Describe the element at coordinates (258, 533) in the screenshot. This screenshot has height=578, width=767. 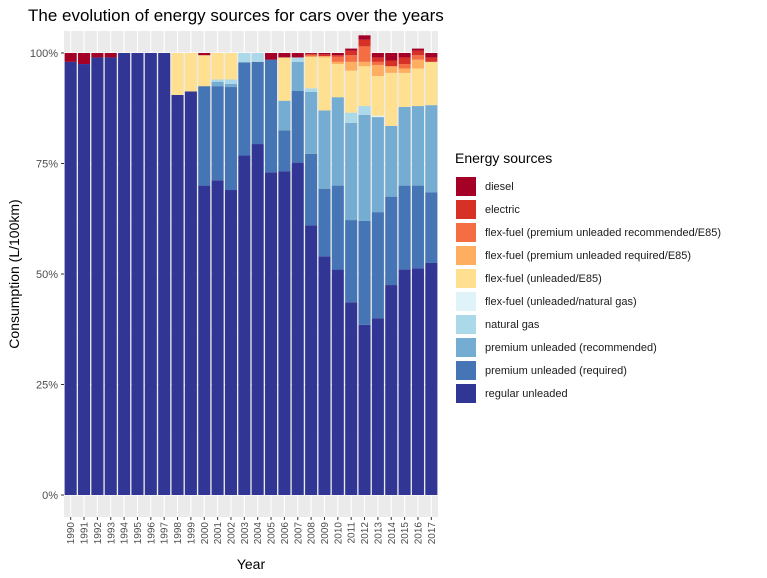
I see `x-tick-label-2004: 2004` at that location.